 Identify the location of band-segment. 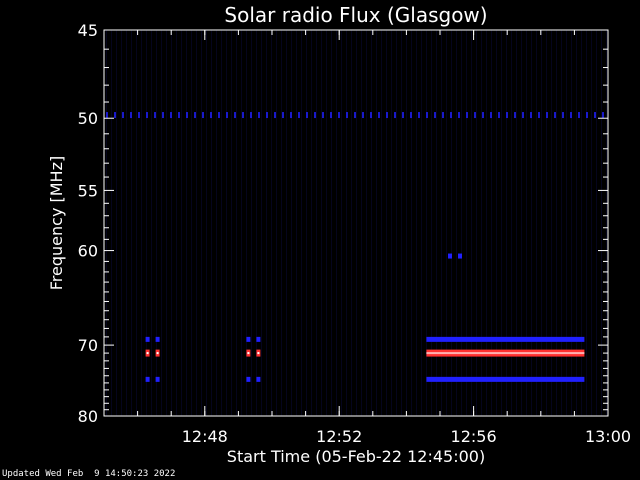
(505, 339).